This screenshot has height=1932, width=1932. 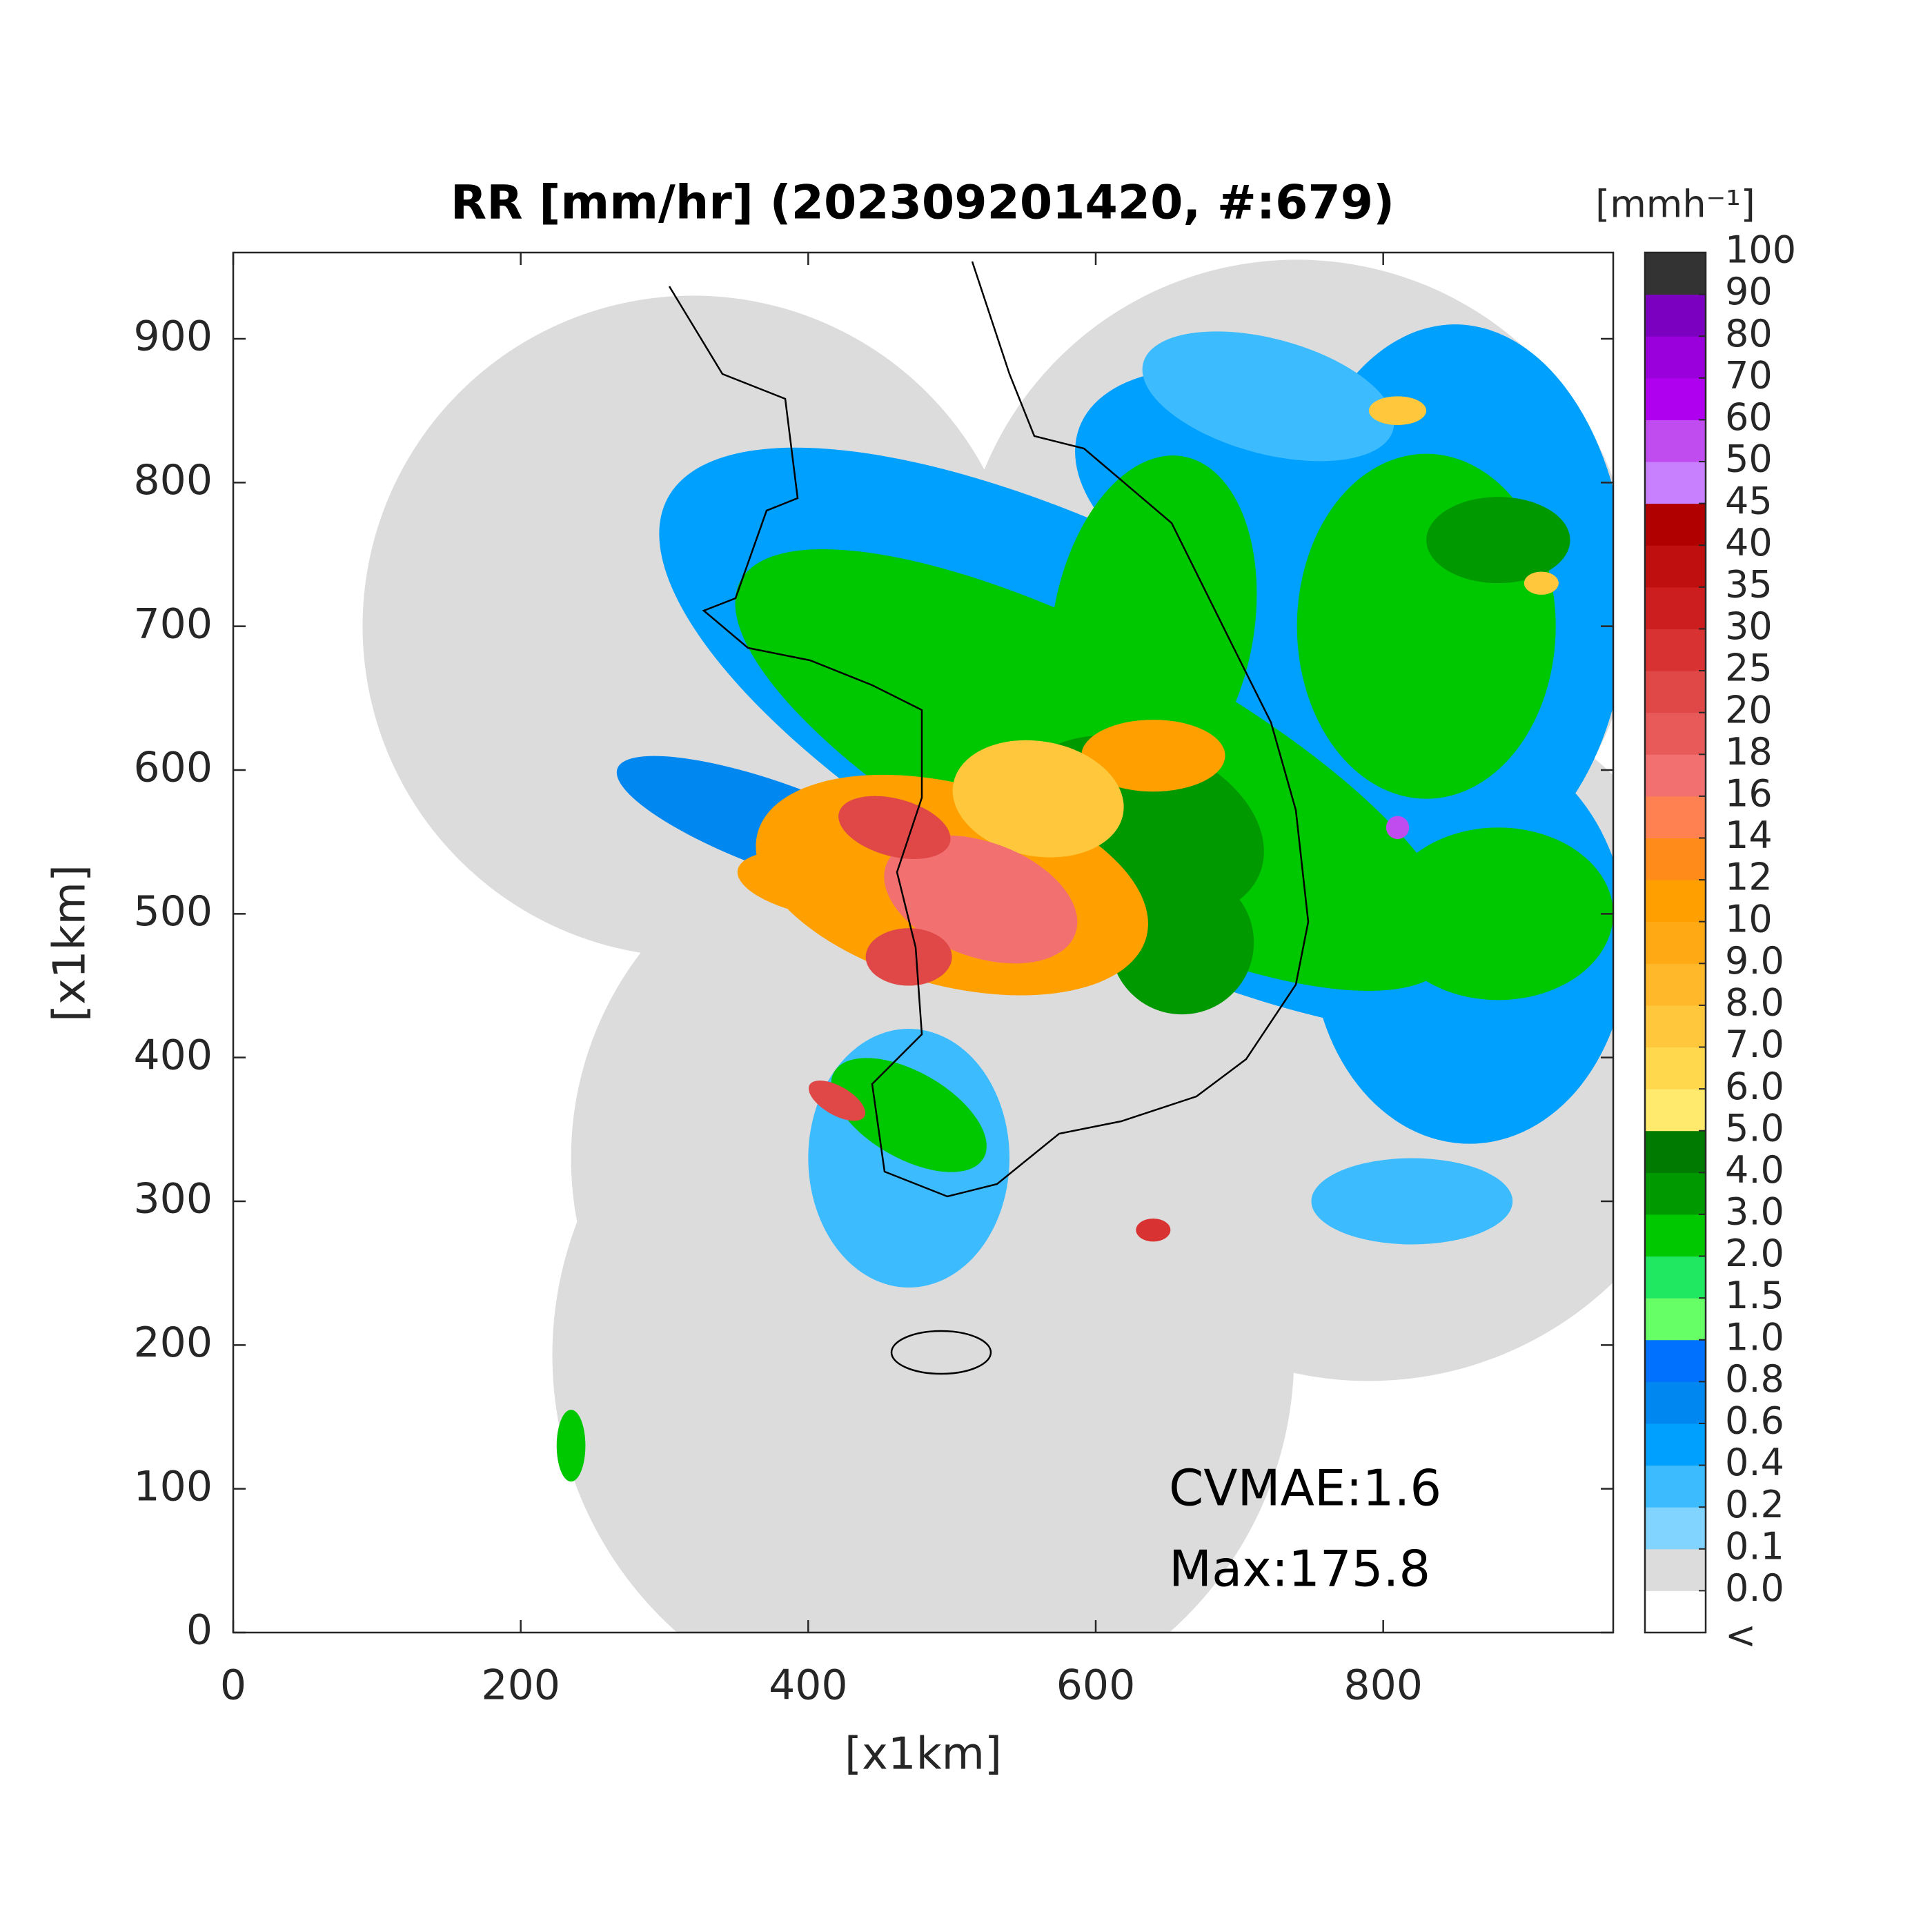 I want to click on colorbar-tick-label: 25, so click(x=1749, y=668).